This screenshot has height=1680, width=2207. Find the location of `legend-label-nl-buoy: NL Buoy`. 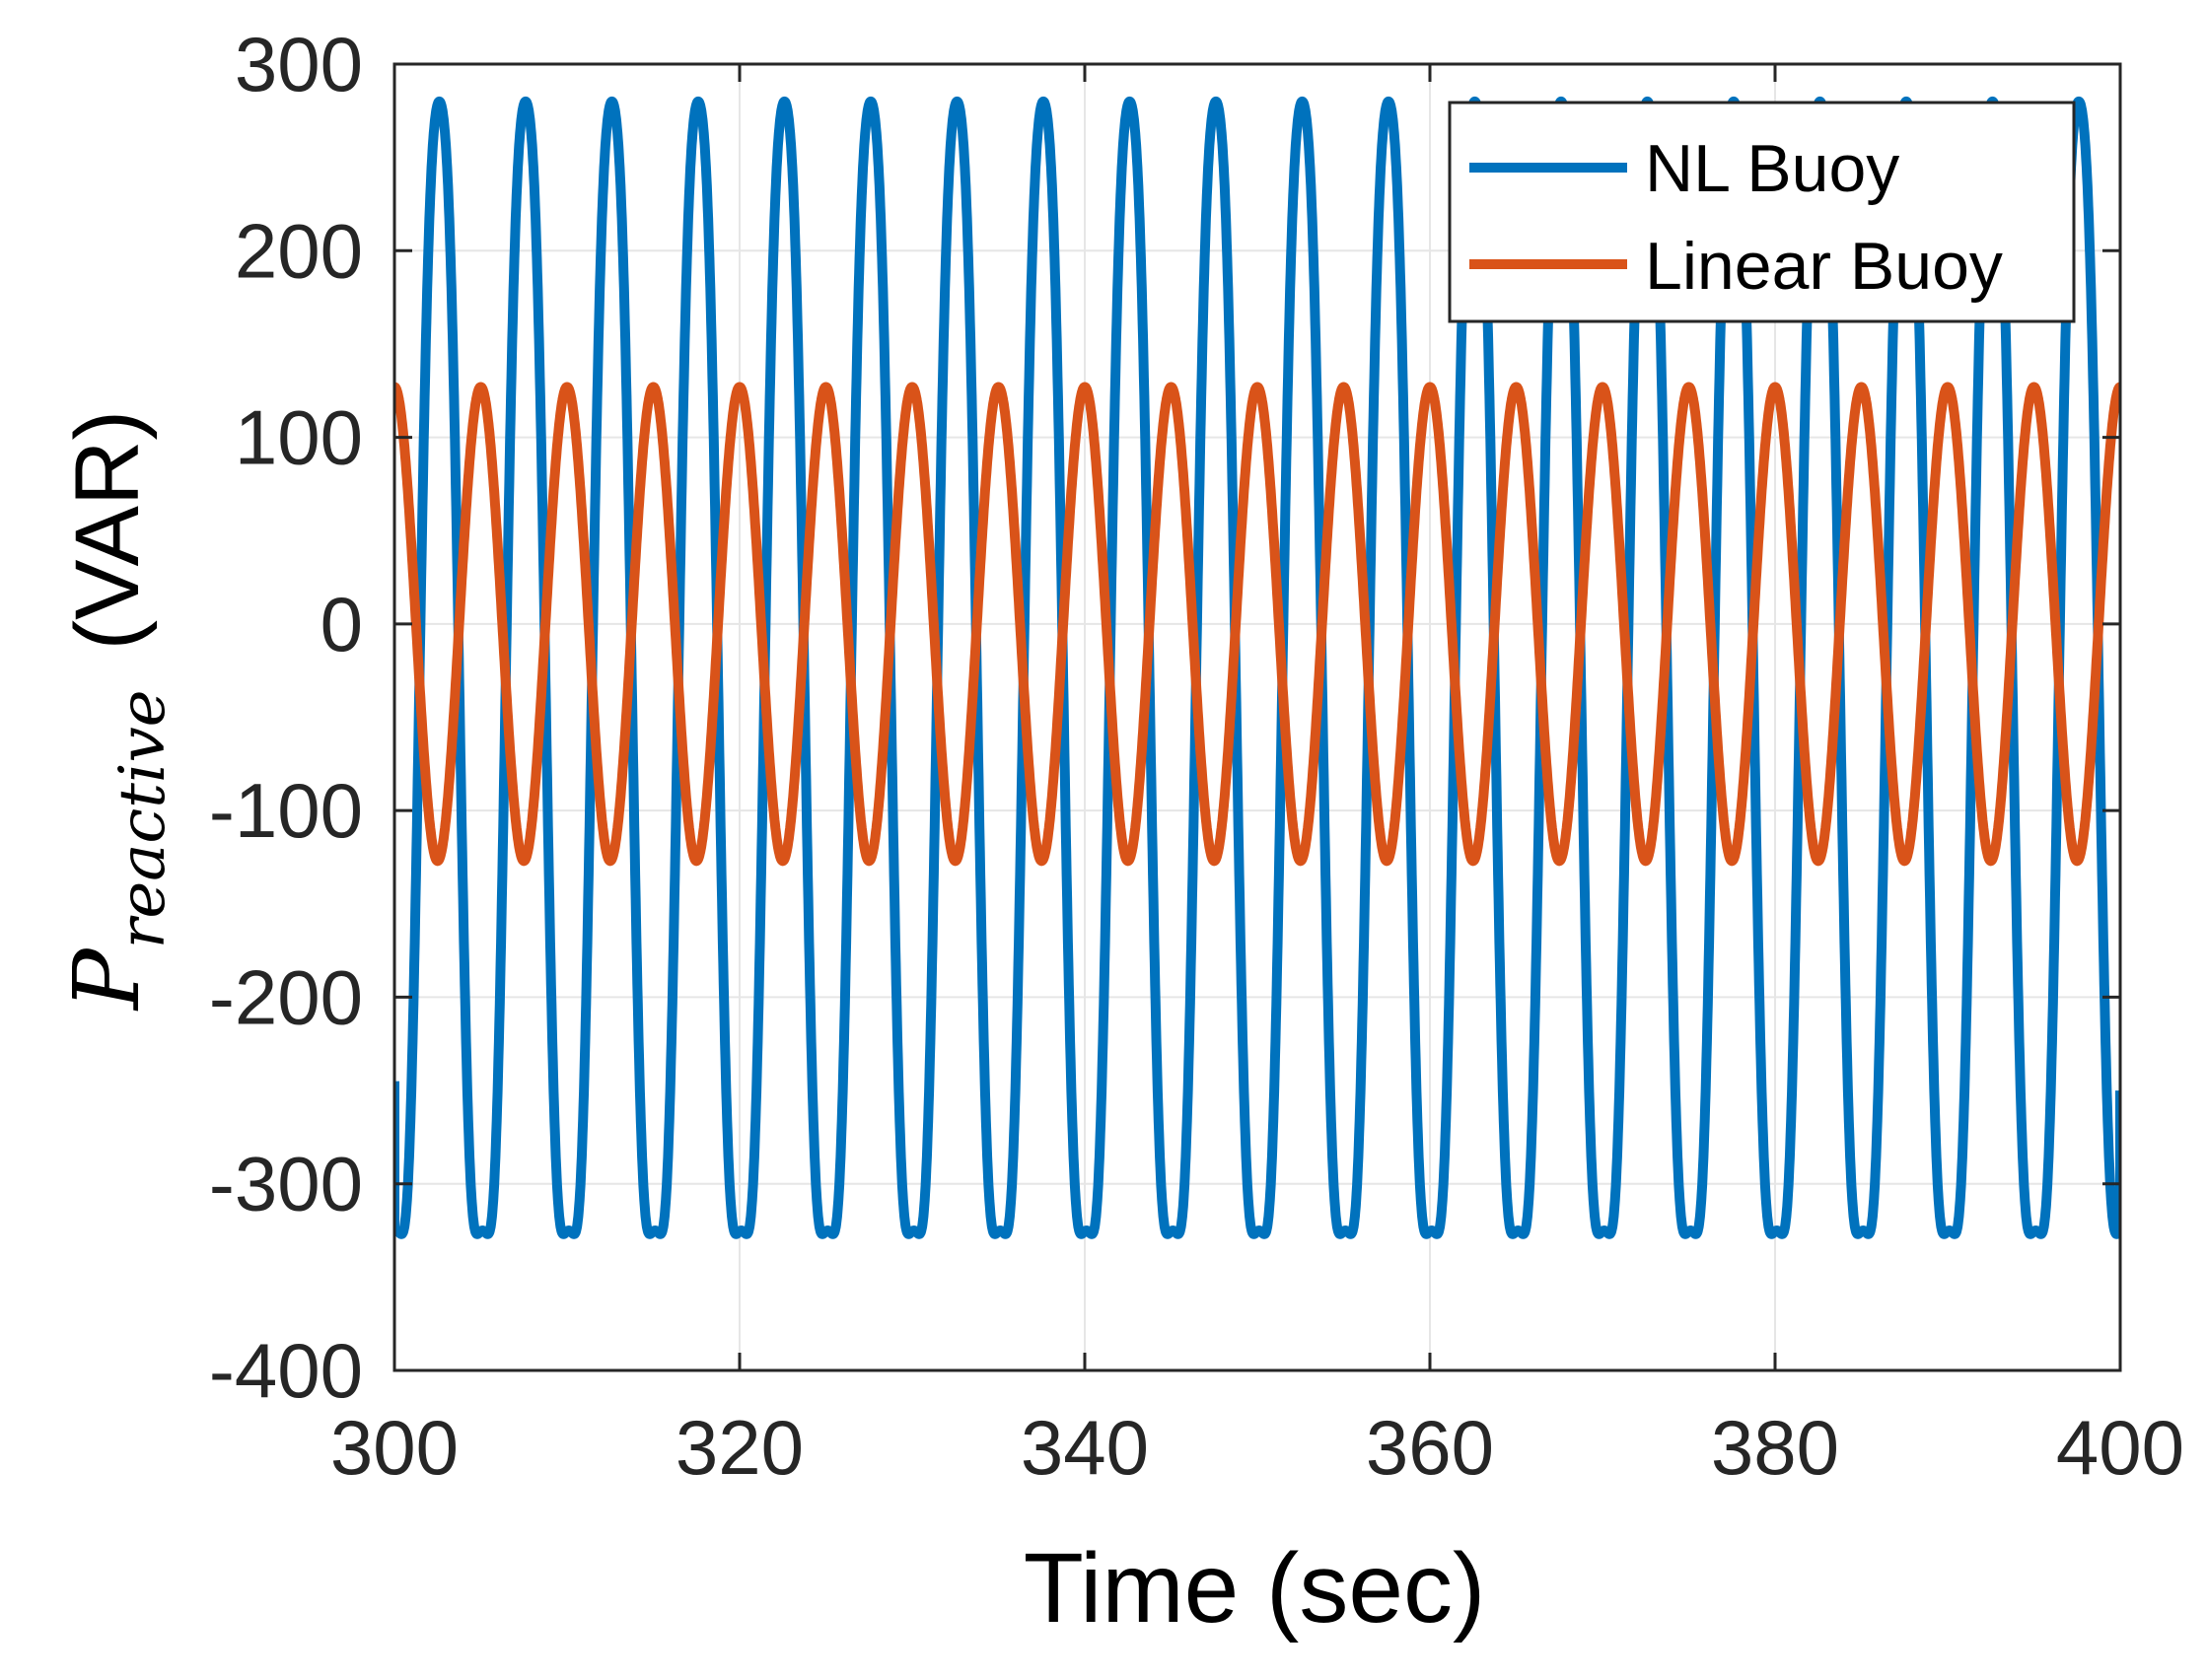

legend-label-nl-buoy: NL Buoy is located at coordinates (1772, 168).